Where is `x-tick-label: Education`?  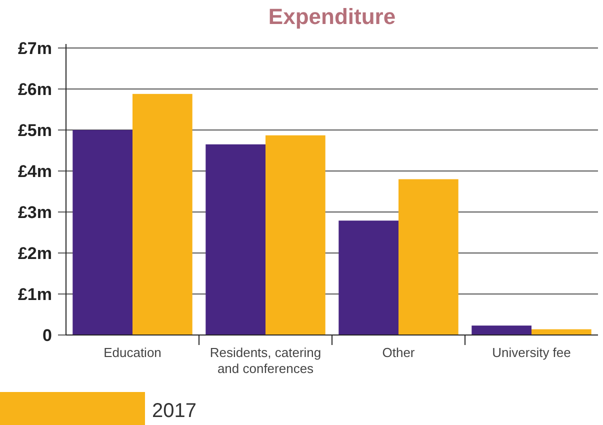
x-tick-label: Education is located at coordinates (133, 352).